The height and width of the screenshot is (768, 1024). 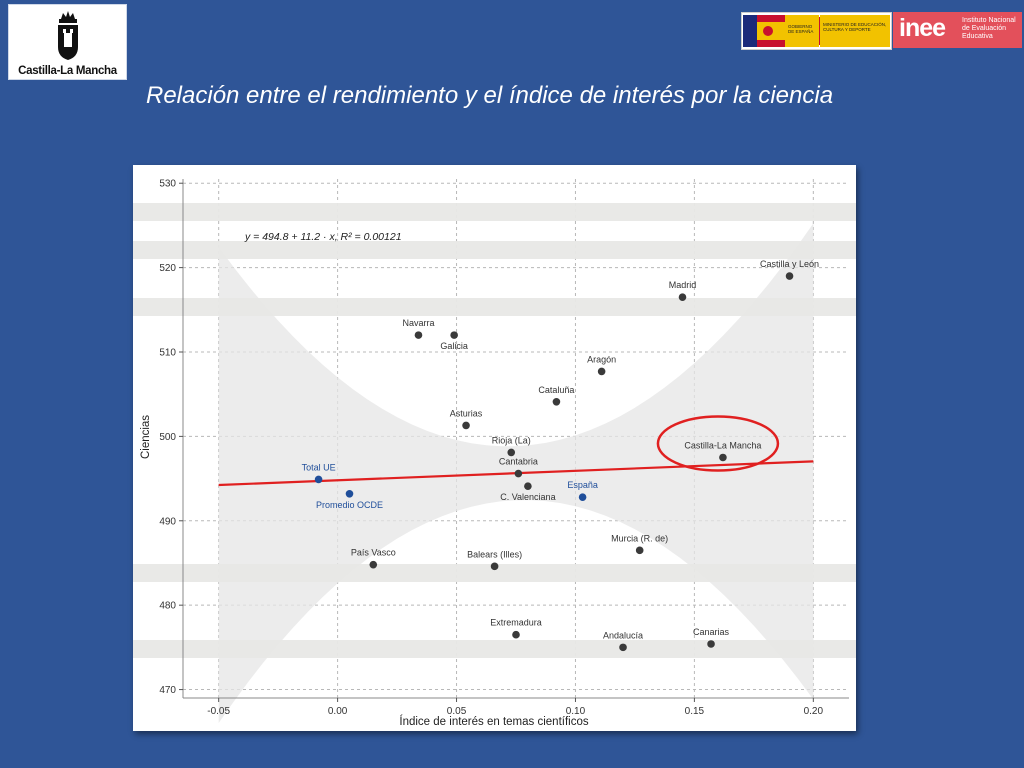 I want to click on y-tick-label: 520, so click(x=167, y=268).